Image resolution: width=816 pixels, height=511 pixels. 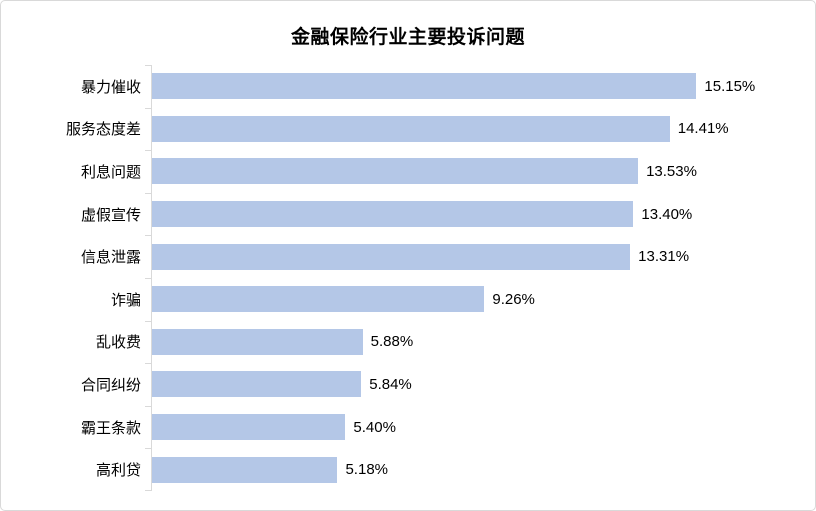 I want to click on bar-row: 诈骗 9.26%, so click(x=408, y=299).